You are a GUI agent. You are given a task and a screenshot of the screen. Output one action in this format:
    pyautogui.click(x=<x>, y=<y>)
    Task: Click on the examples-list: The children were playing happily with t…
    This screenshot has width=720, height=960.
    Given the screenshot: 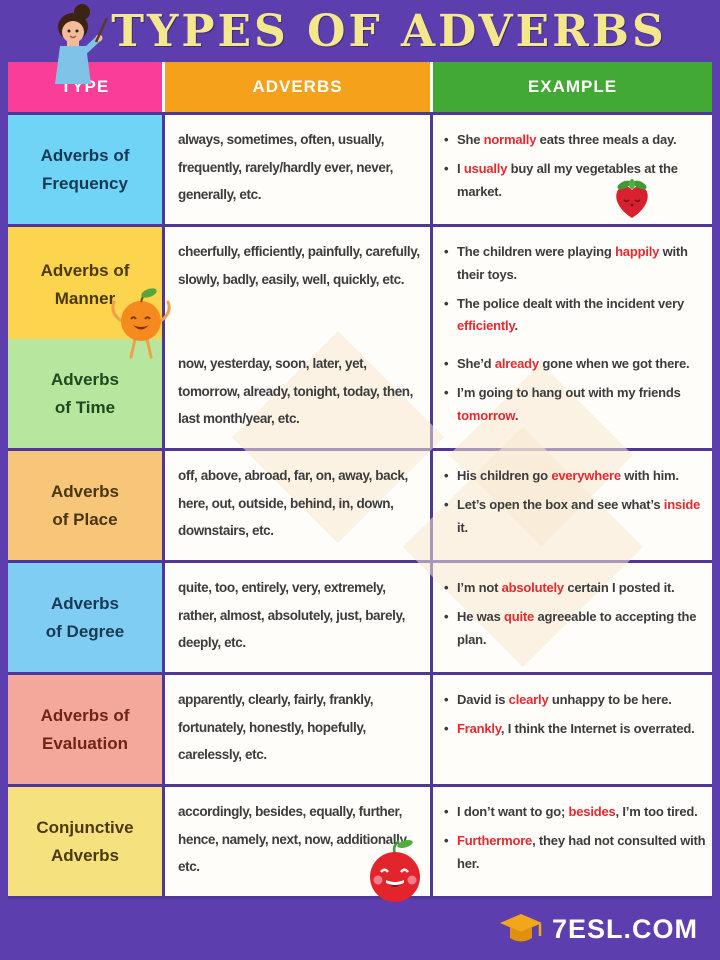 What is the action you would take?
    pyautogui.click(x=575, y=289)
    